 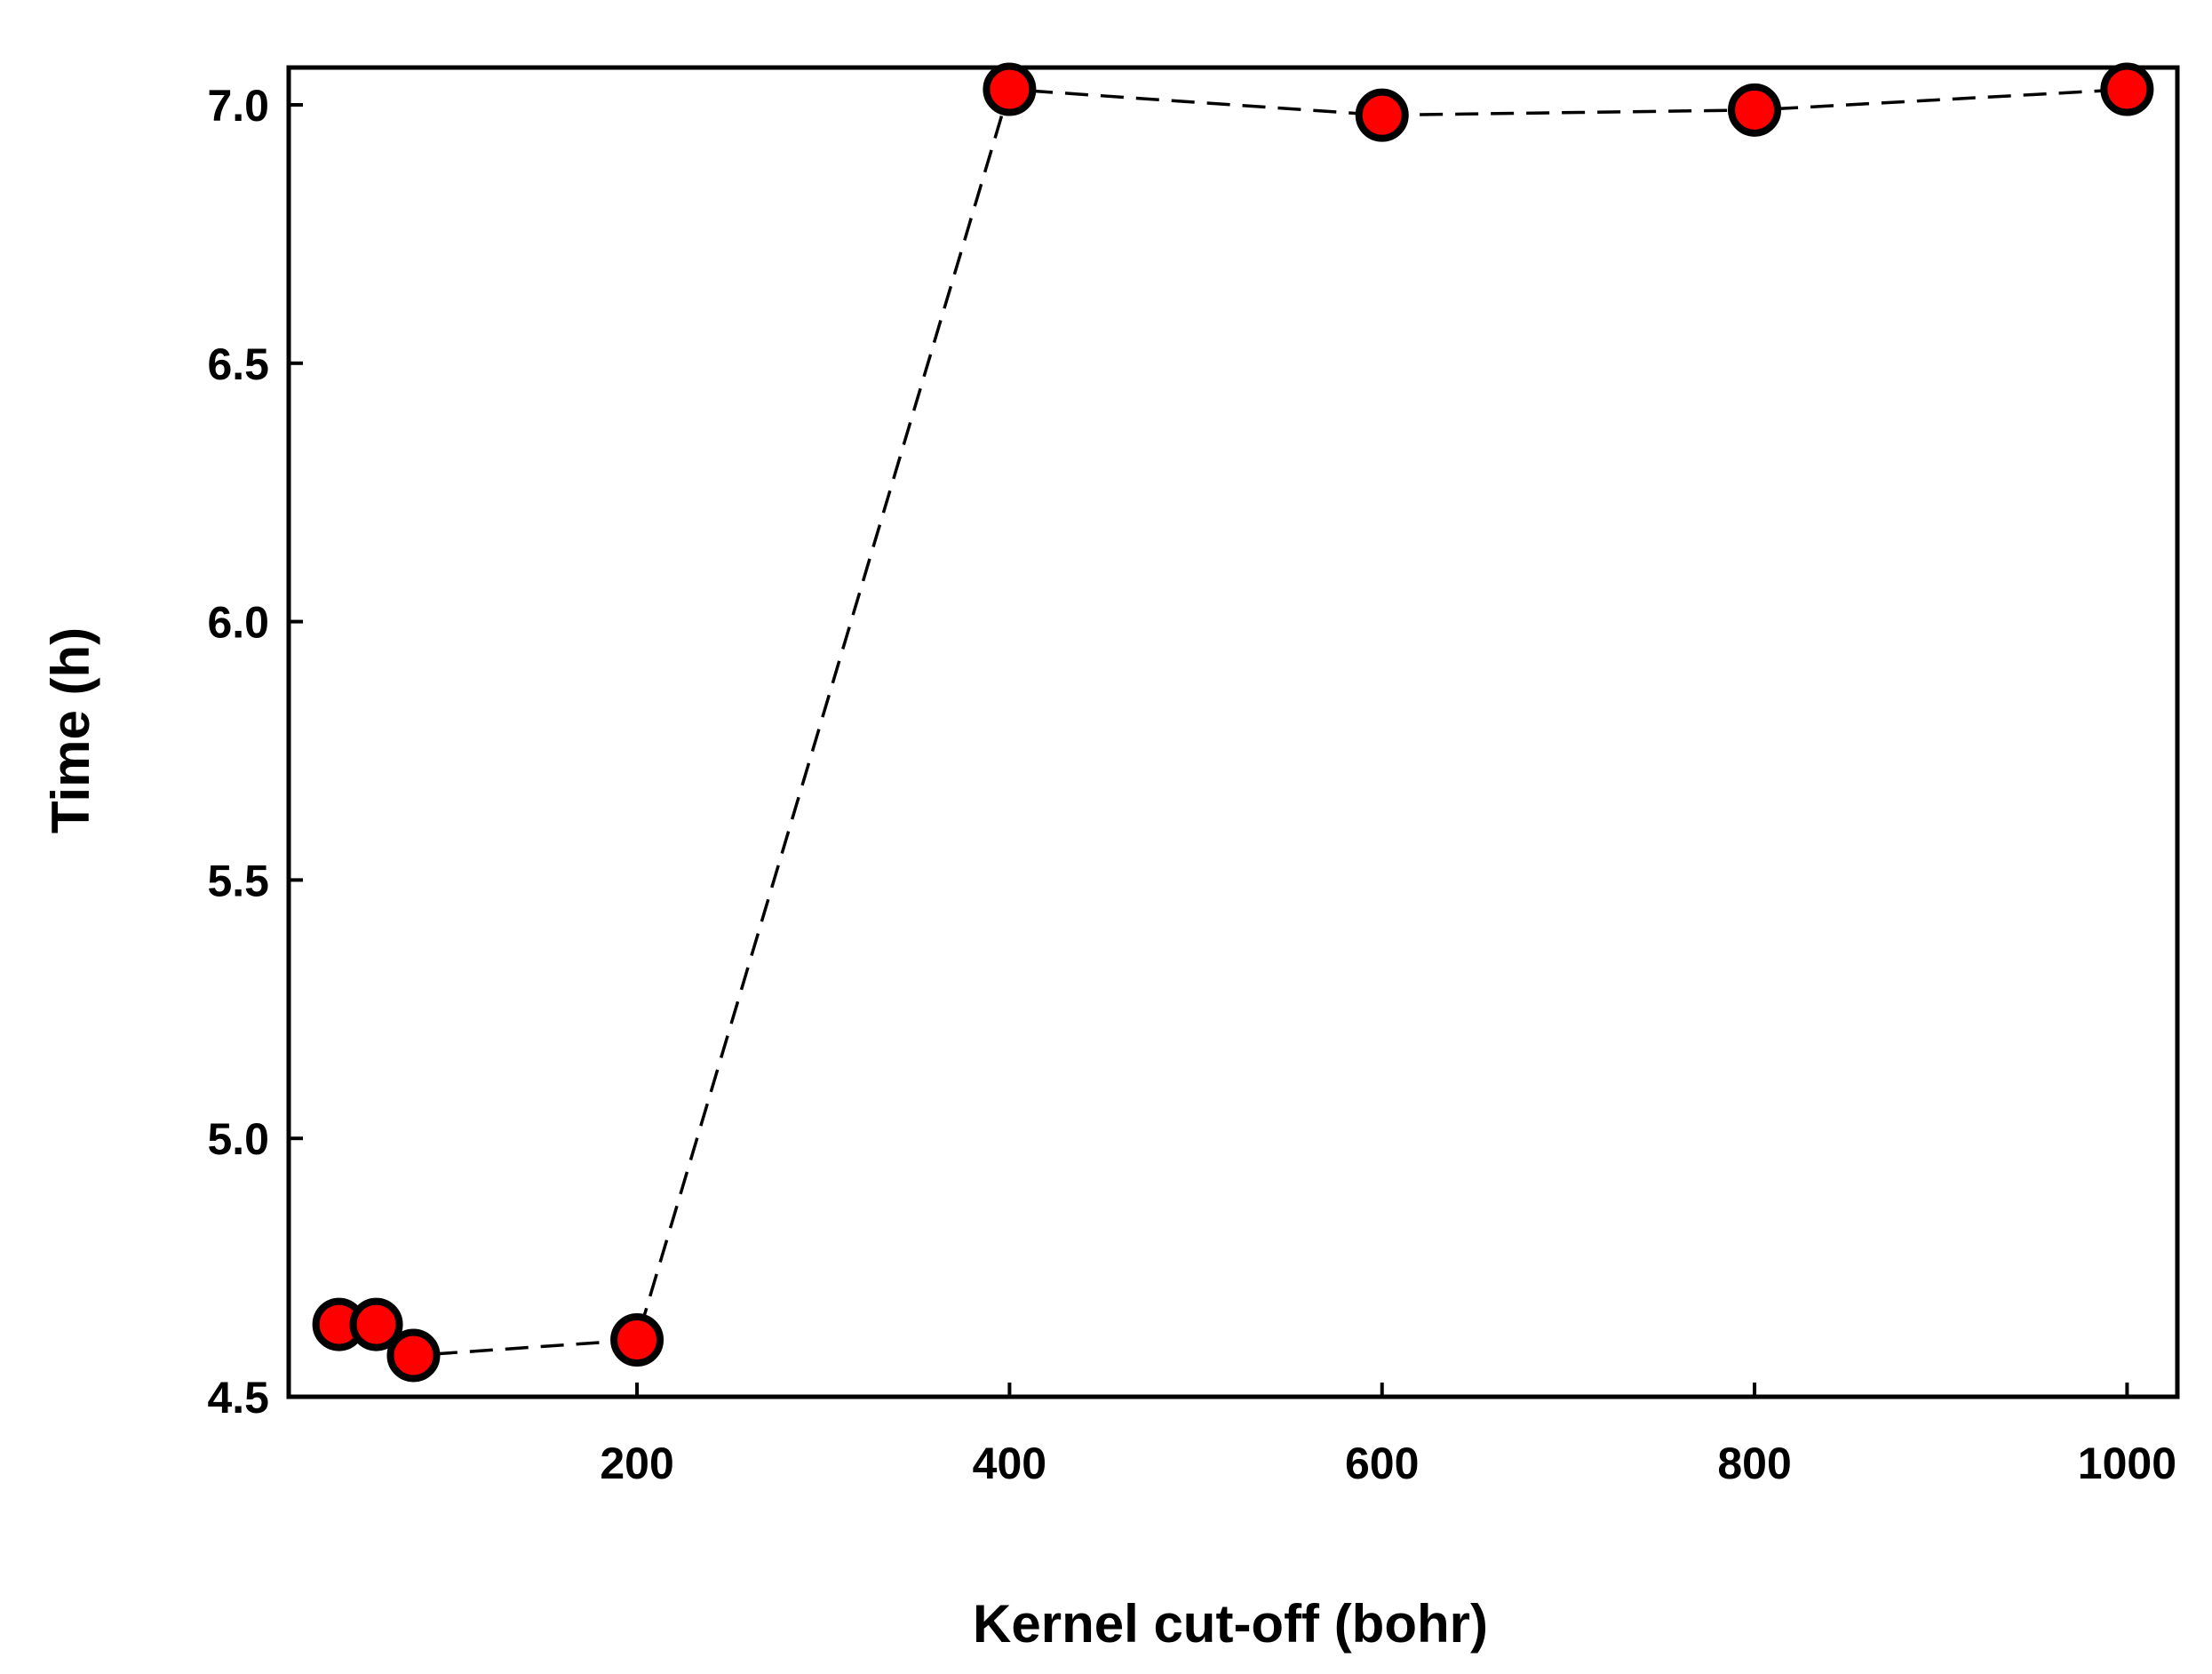 I want to click on x-axis-ticks: 200 400 600 800 1000, so click(x=1388, y=1435).